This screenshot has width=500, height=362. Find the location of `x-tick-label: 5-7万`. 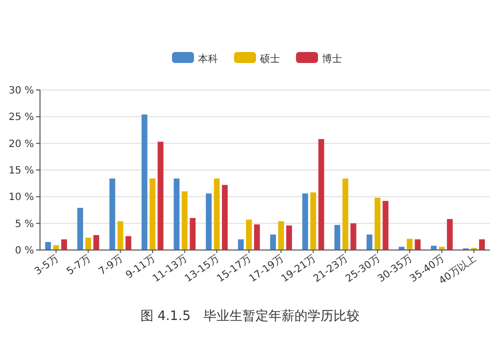

x-tick-label: 5-7万 is located at coordinates (79, 265).